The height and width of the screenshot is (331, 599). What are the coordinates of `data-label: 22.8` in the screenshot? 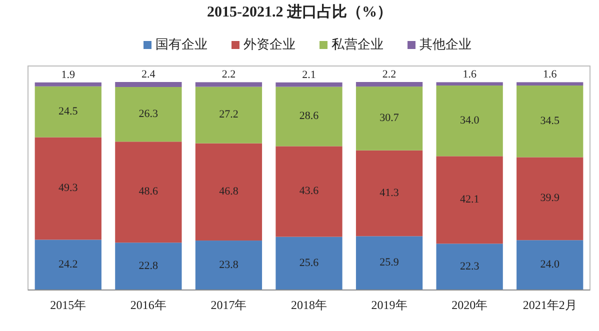 It's located at (148, 266).